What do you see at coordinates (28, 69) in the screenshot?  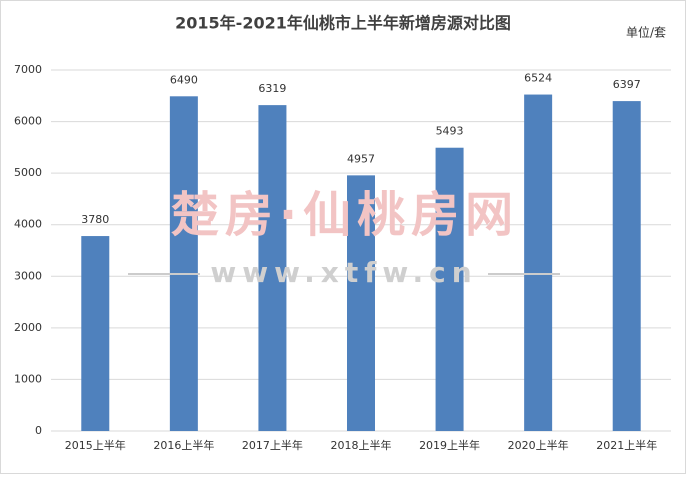 I see `y-tick-label: 7000` at bounding box center [28, 69].